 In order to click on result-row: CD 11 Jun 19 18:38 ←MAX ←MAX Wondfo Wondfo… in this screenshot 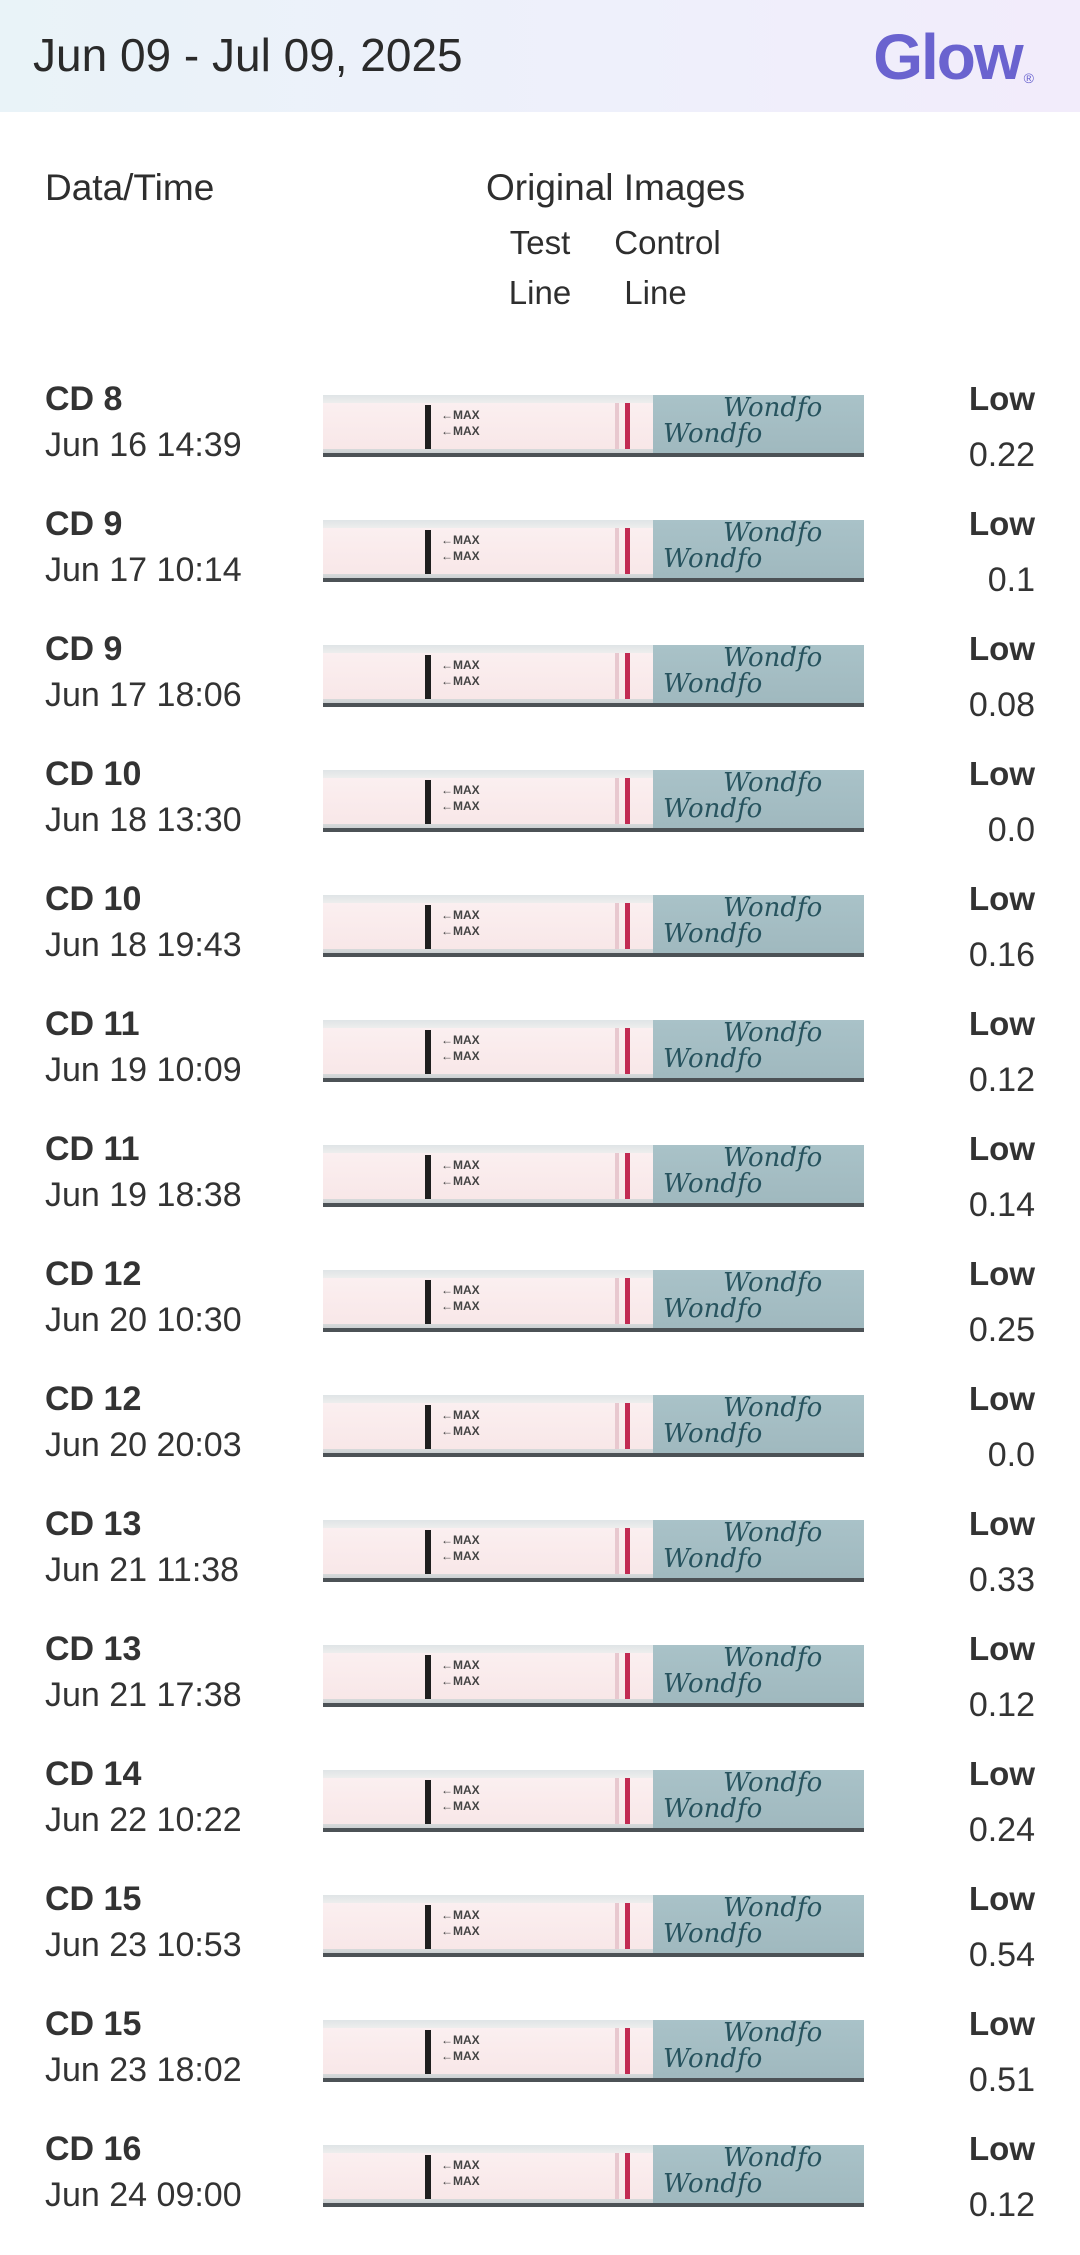, I will do `click(540, 1192)`.